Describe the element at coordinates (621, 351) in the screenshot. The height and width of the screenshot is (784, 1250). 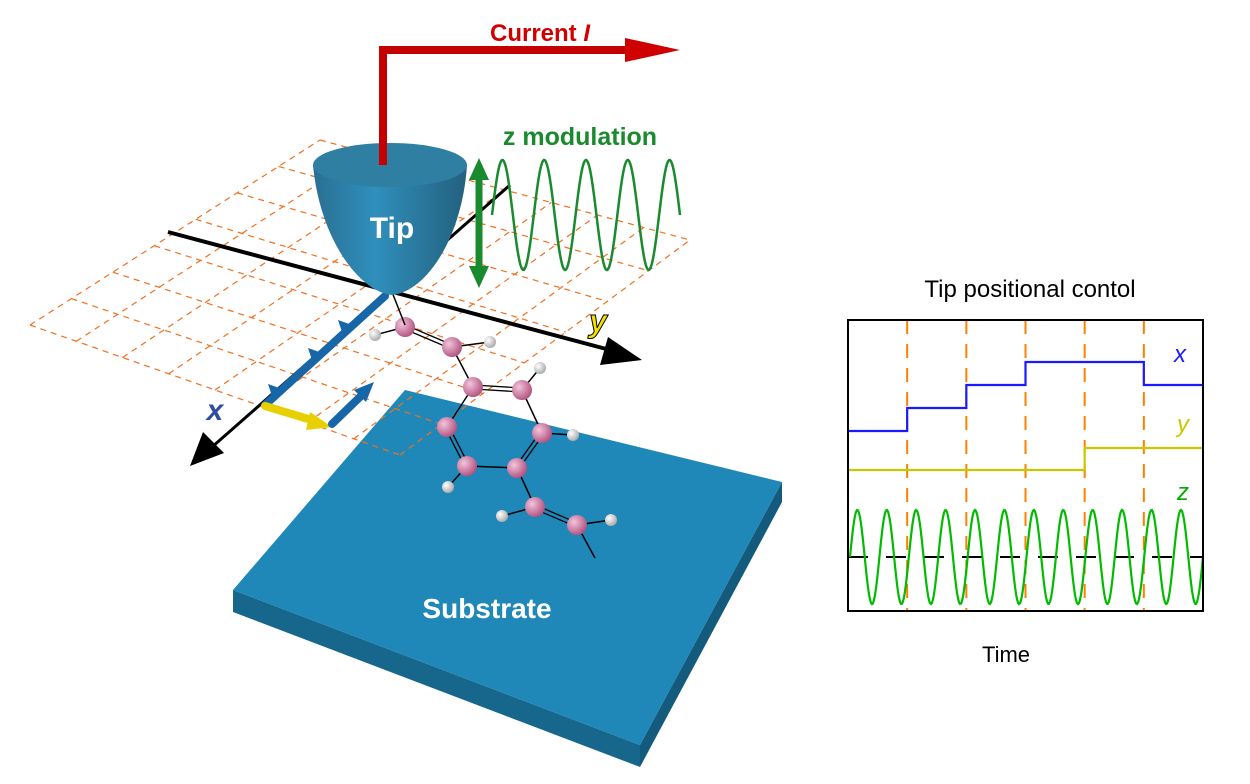
I see `y-axis-arrowhead` at that location.